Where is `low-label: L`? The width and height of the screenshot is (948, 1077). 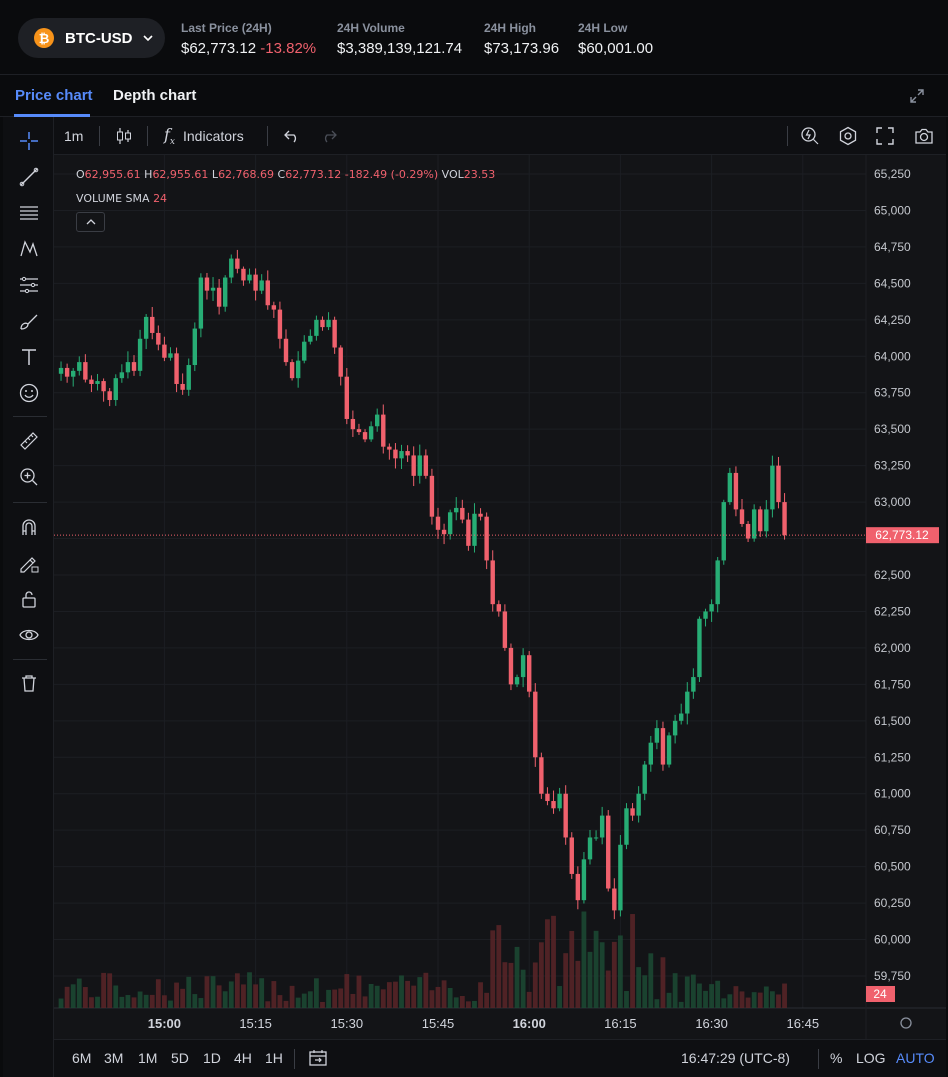 low-label: L is located at coordinates (215, 174).